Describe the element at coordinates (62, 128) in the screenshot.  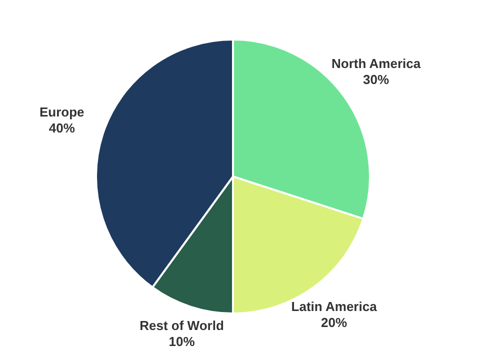
I see `data-label: 40%` at that location.